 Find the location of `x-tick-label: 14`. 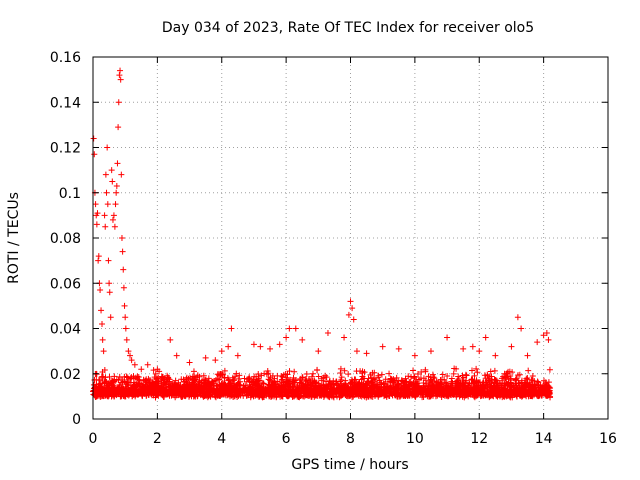

x-tick-label: 14 is located at coordinates (544, 439).